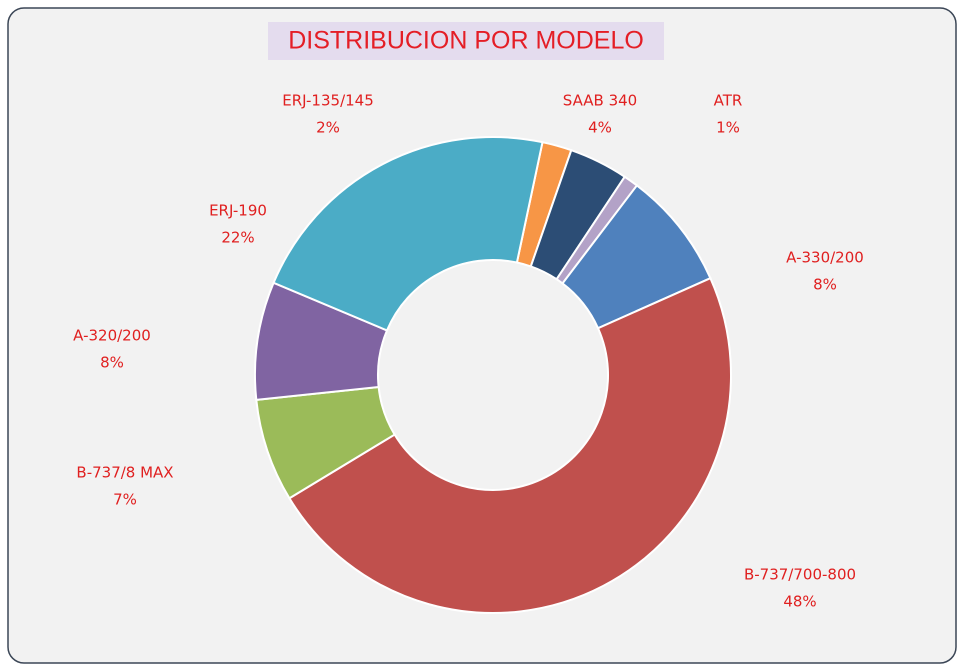  I want to click on slice-label-value: 7%, so click(125, 500).